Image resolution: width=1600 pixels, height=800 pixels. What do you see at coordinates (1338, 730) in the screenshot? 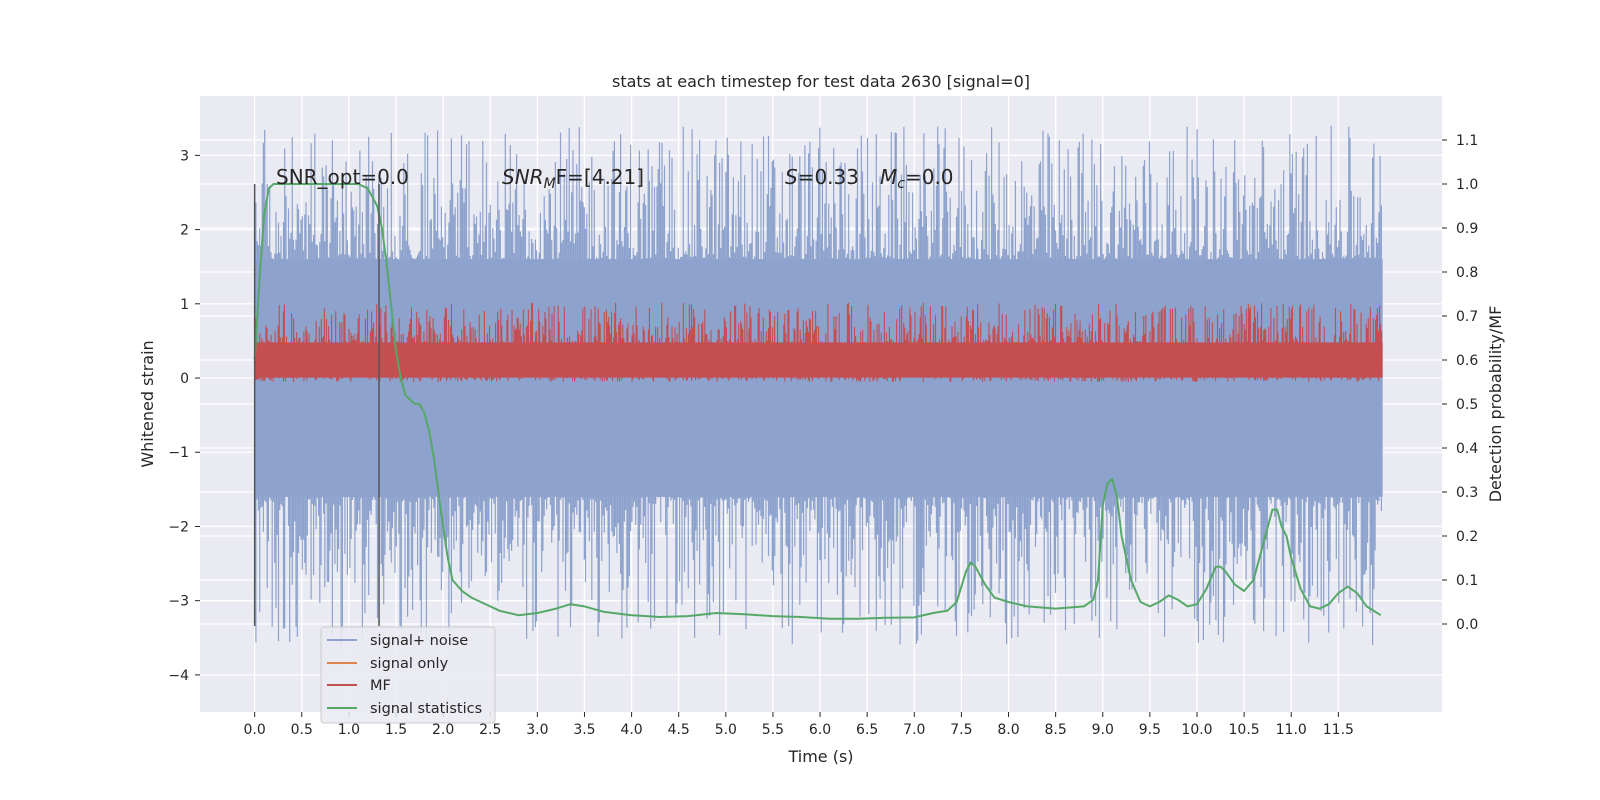
I see `x-tick-23: 11.5` at bounding box center [1338, 730].